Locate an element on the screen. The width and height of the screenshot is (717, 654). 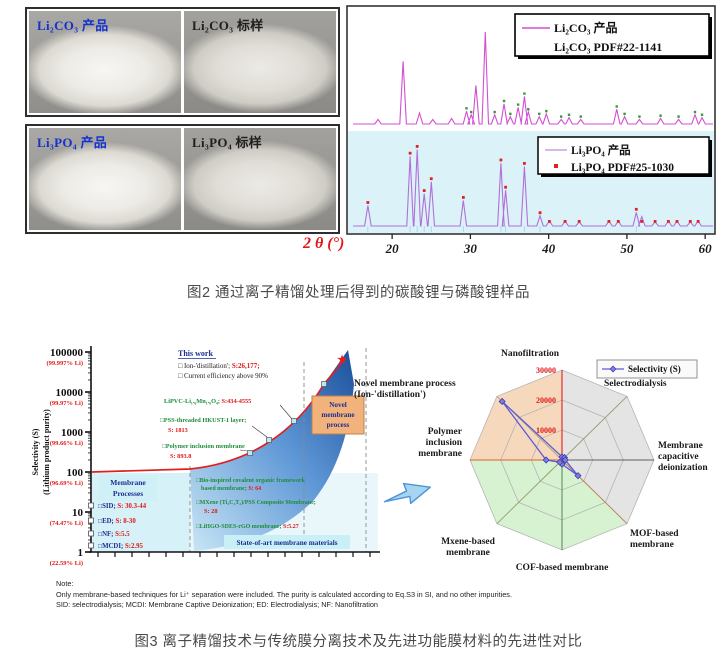
svg-text:□Bio-inspired covalent organic: □Bio-inspired covalent organic framework is located at coordinates (251, 481).